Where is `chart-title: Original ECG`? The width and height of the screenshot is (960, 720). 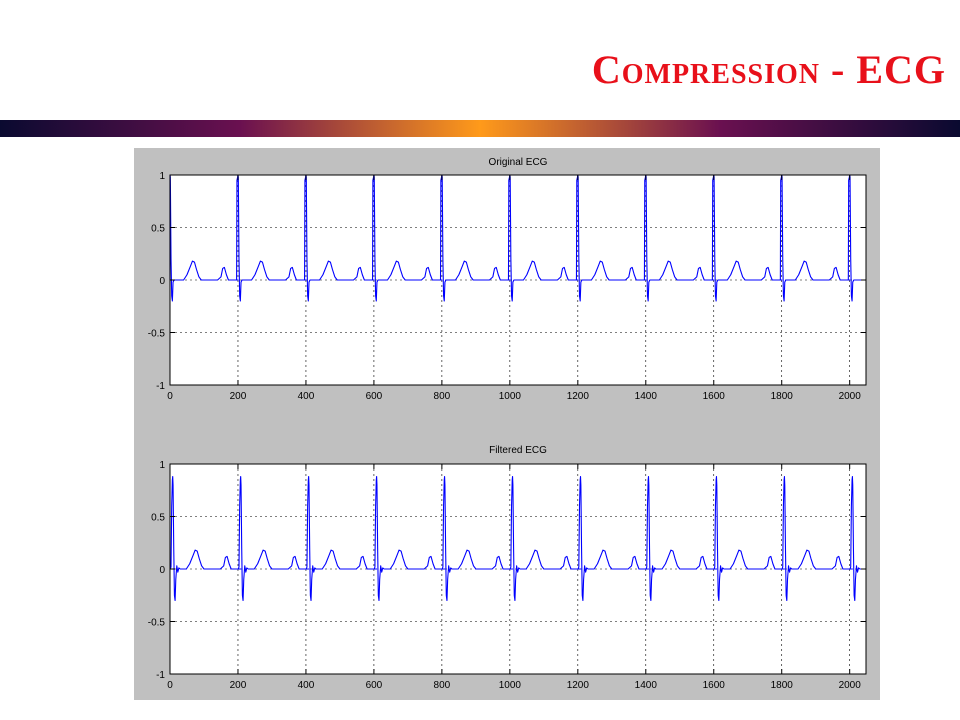 chart-title: Original ECG is located at coordinates (518, 162).